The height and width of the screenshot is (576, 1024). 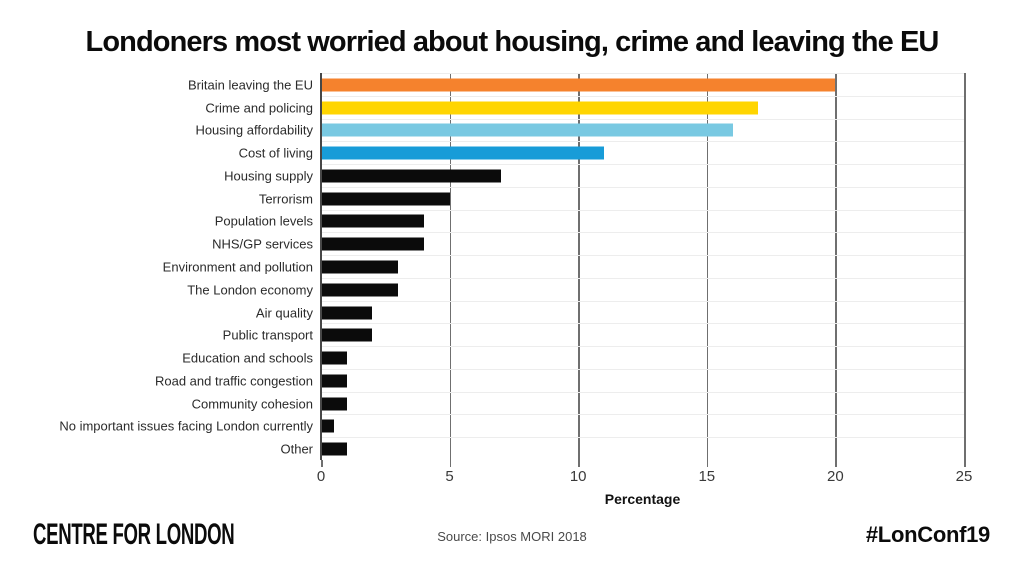 I want to click on category-label: Education and schools, so click(x=247, y=358).